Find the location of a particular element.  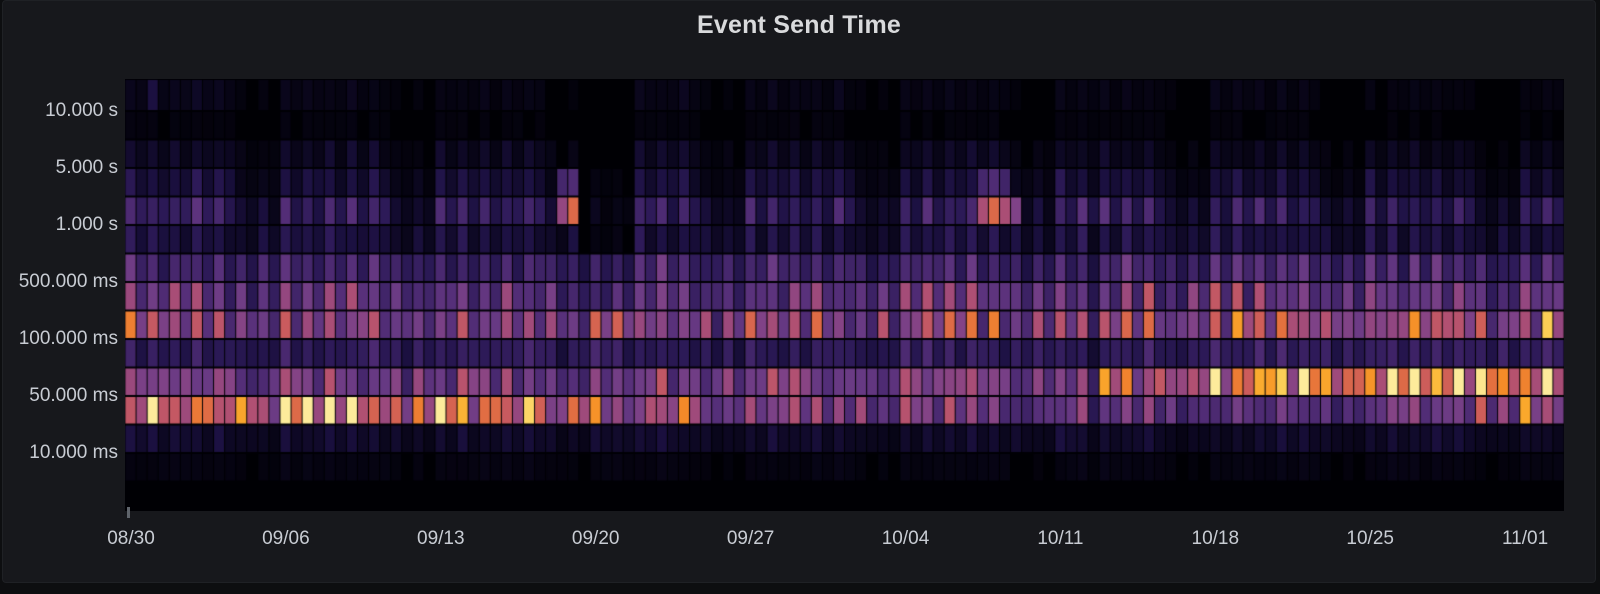

y-tick-label: 100.000 ms is located at coordinates (68, 338).